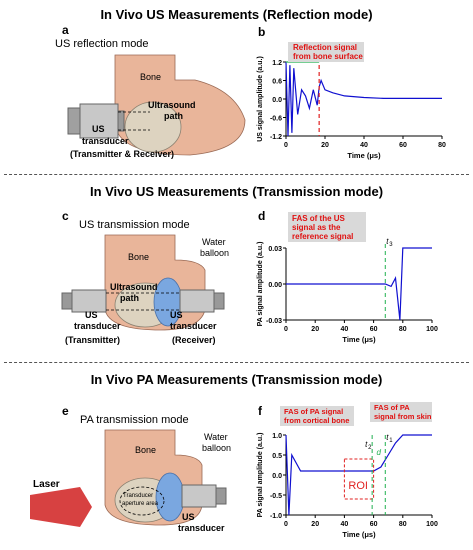 The image size is (473, 550). What do you see at coordinates (122, 154) in the screenshot?
I see `label-transducer-line3: (Transmitter & Receiver)` at bounding box center [122, 154].